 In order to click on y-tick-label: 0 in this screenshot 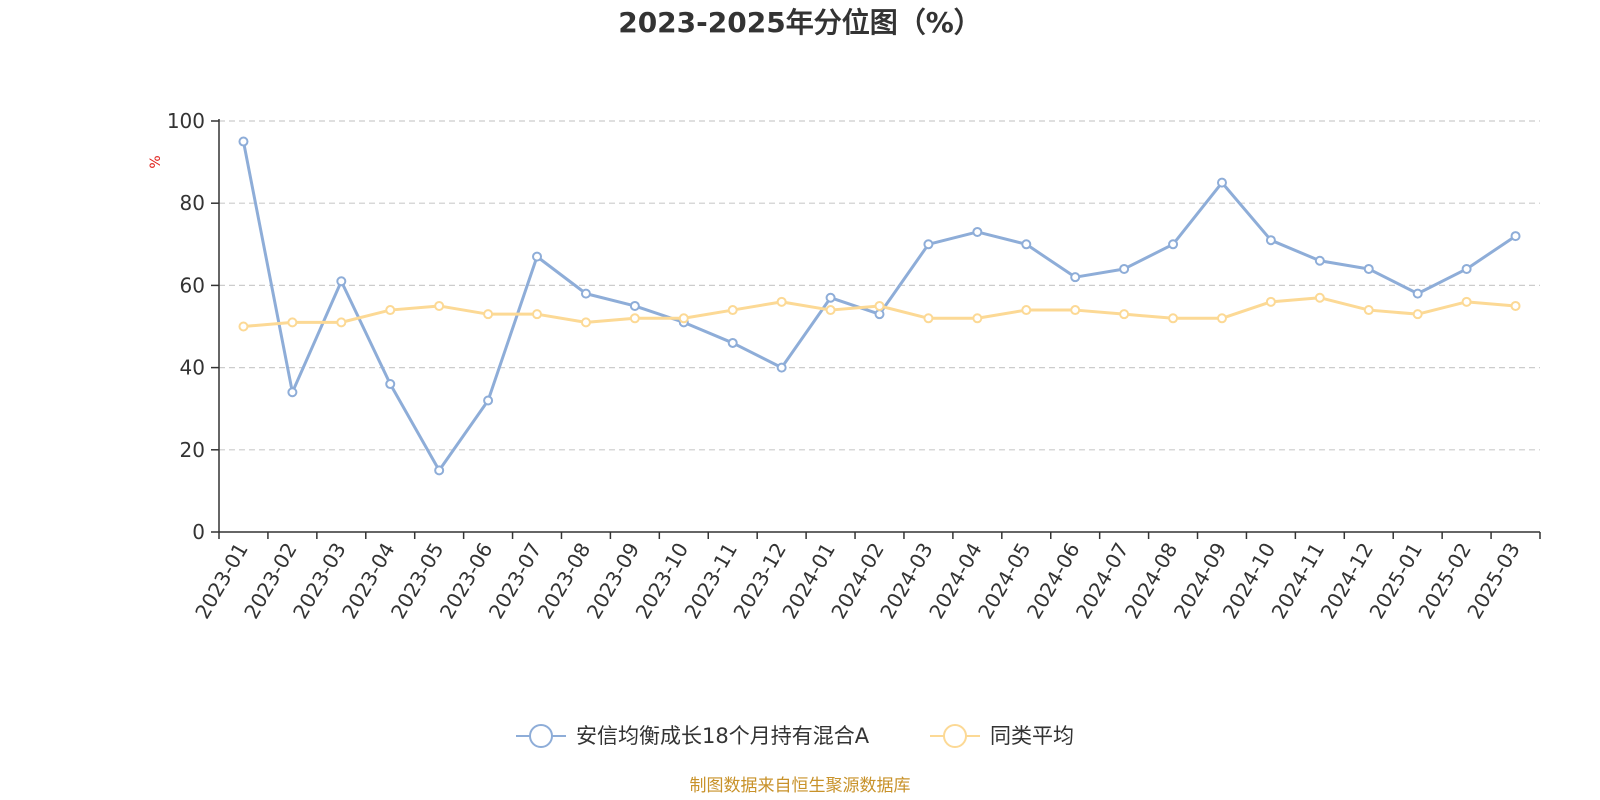, I will do `click(198, 532)`.